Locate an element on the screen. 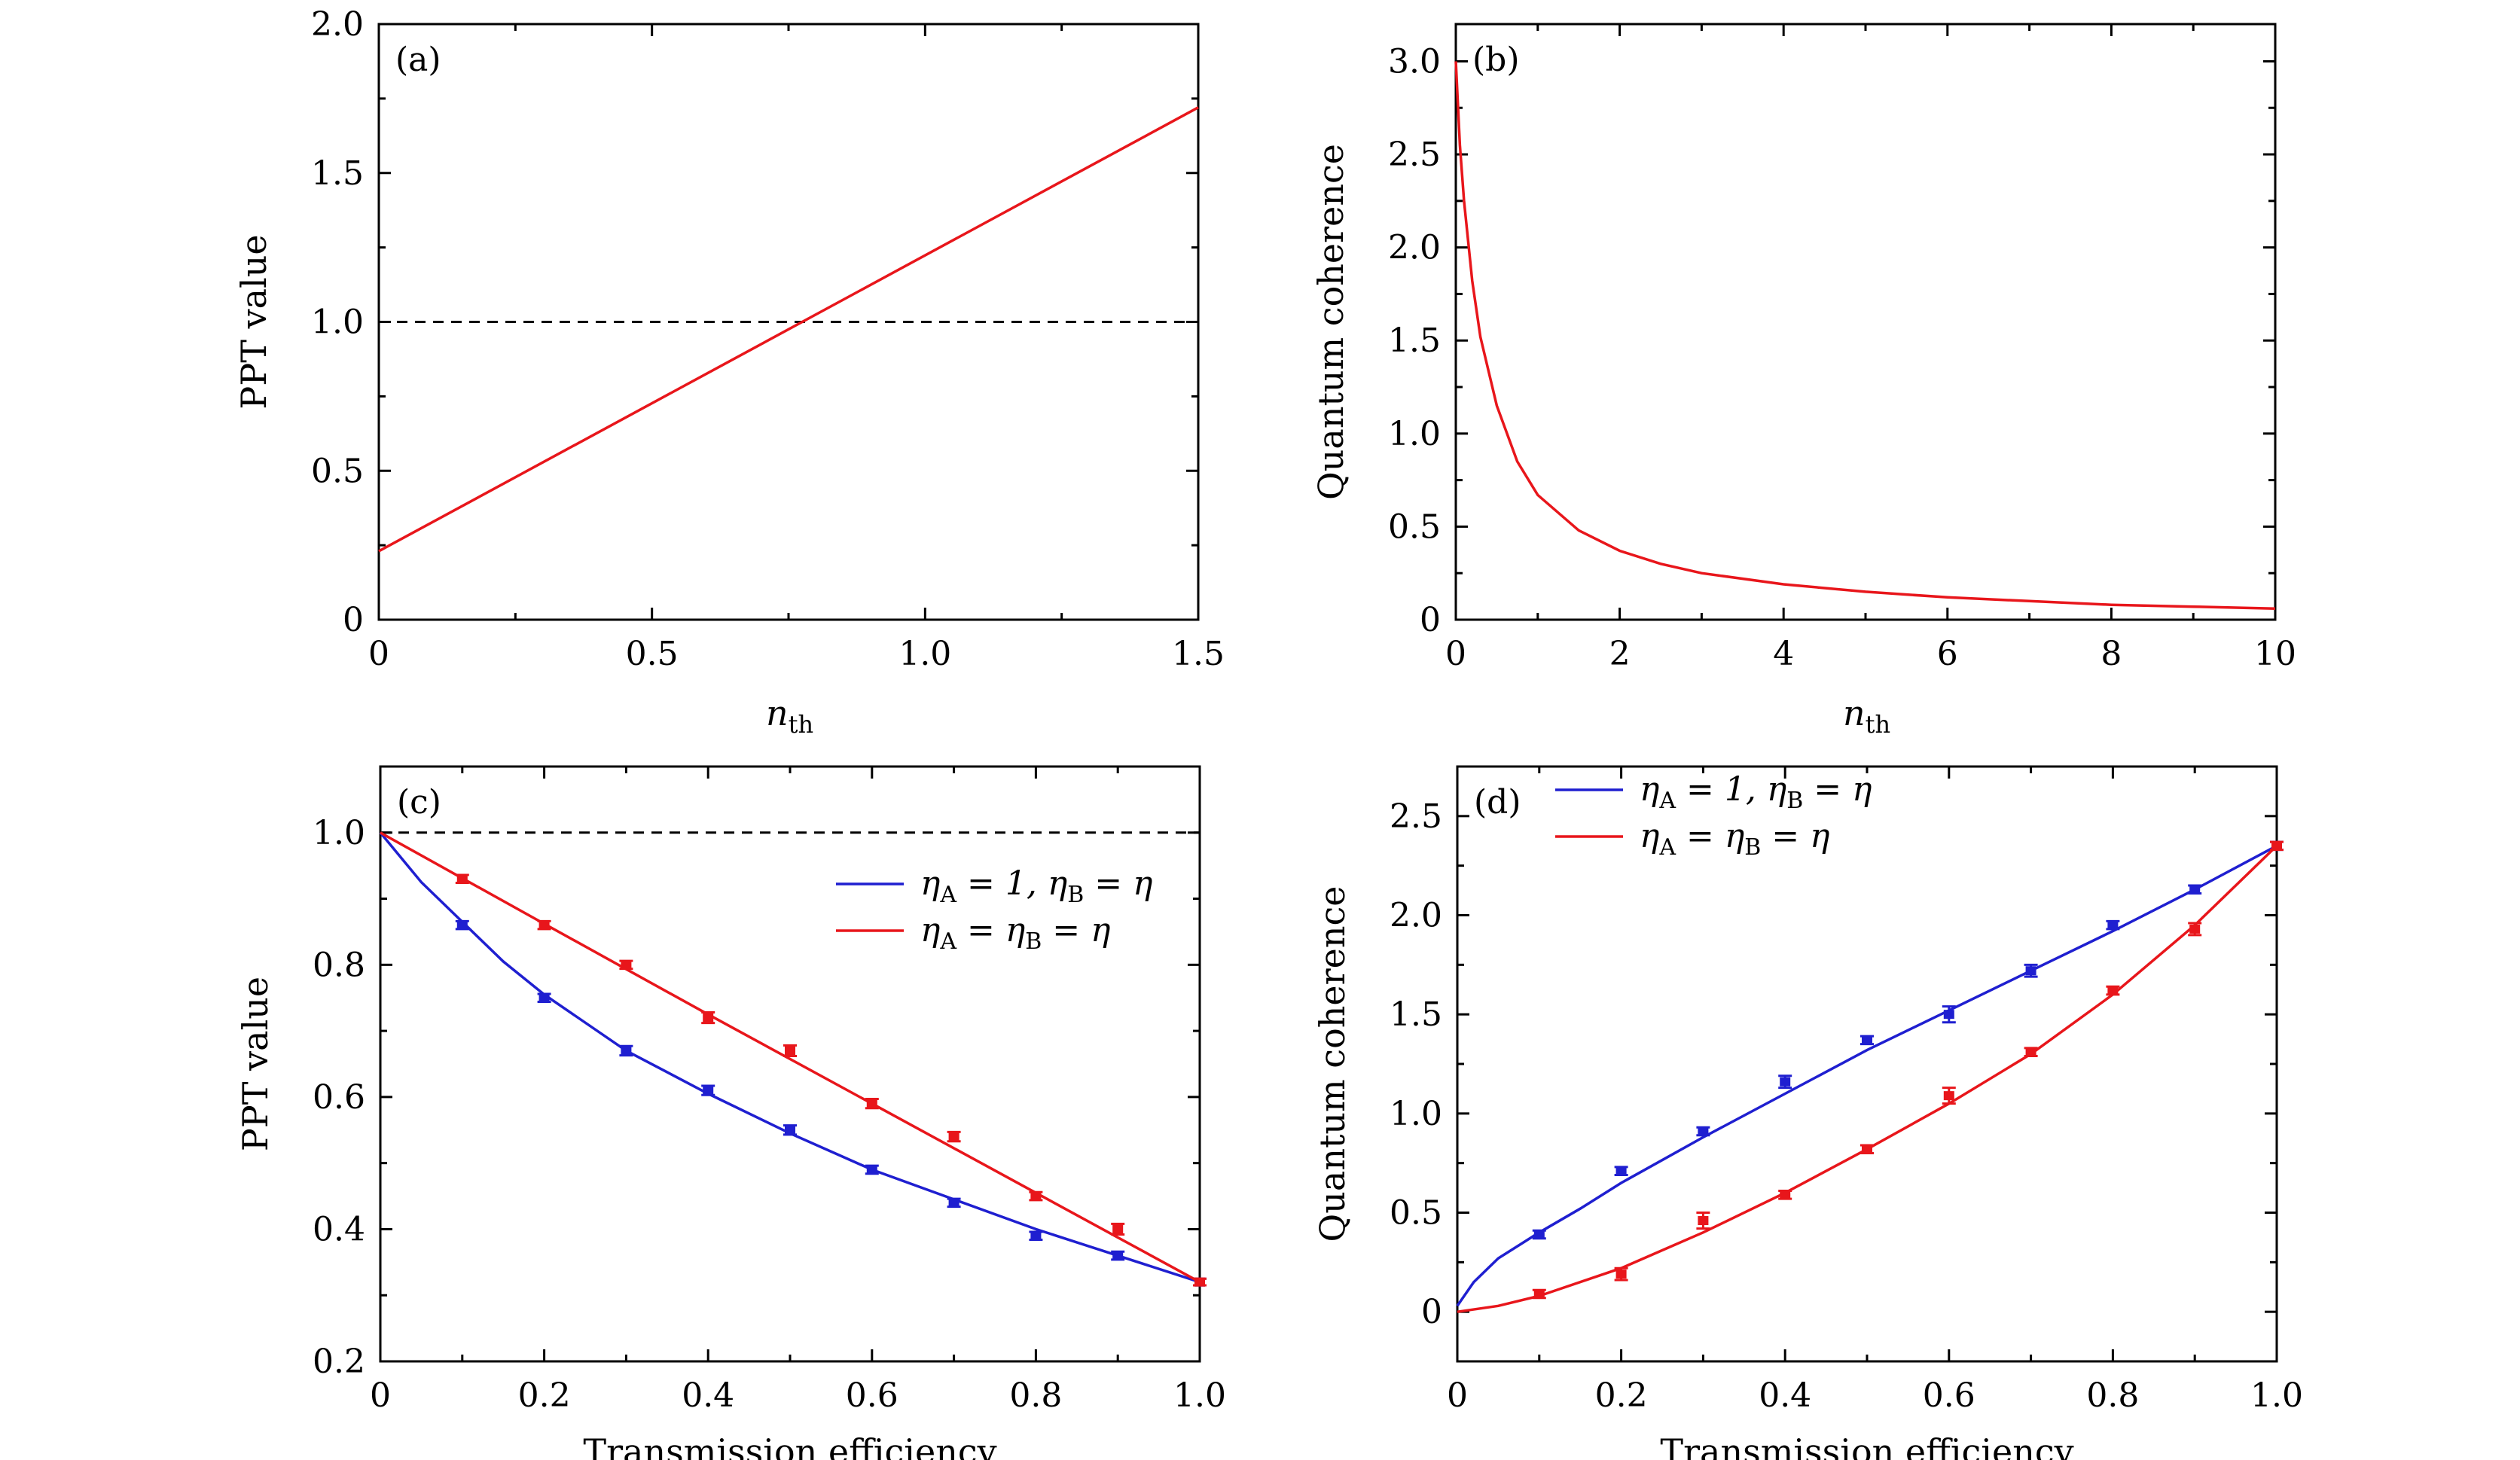  x-tick-label: 6 is located at coordinates (1947, 654).